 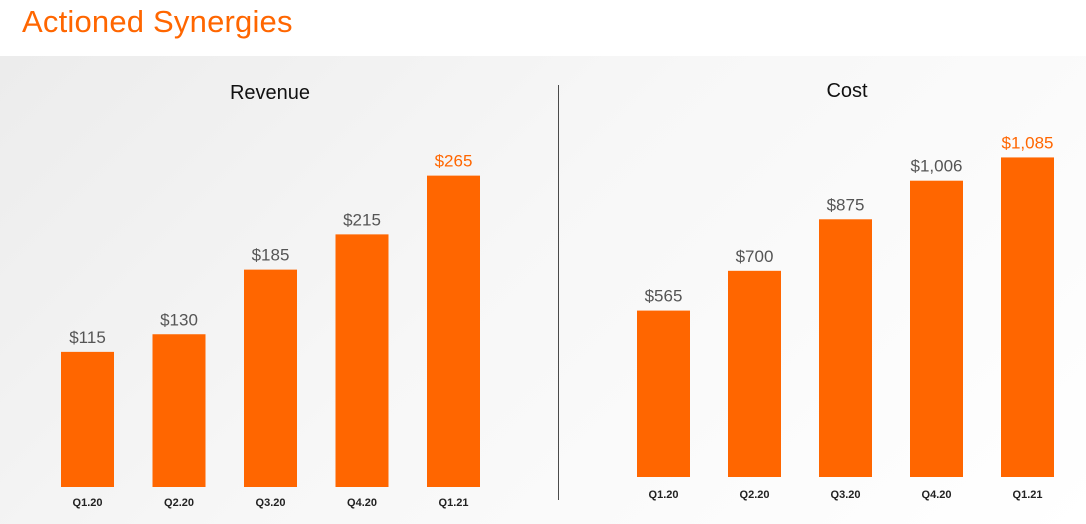 What do you see at coordinates (755, 256) in the screenshot?
I see `cost-bar-value-label: $700` at bounding box center [755, 256].